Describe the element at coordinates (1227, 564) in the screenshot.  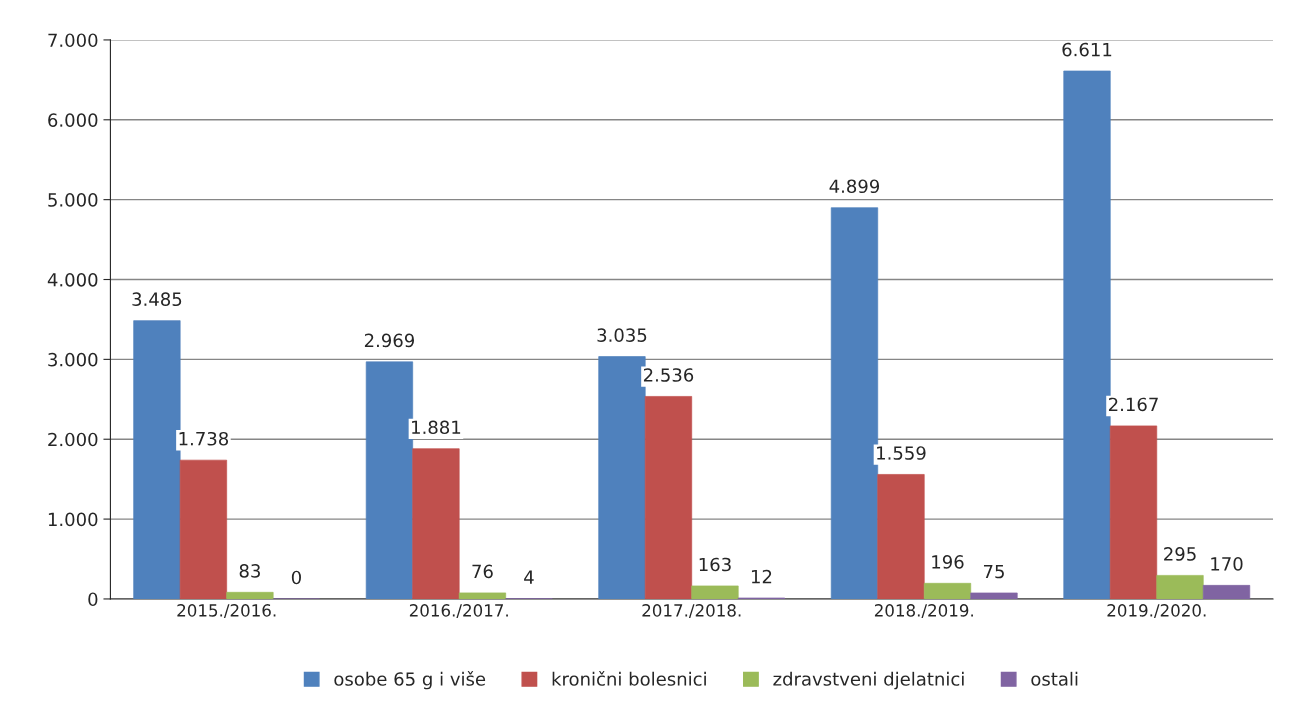
I see `data-label: 170` at that location.